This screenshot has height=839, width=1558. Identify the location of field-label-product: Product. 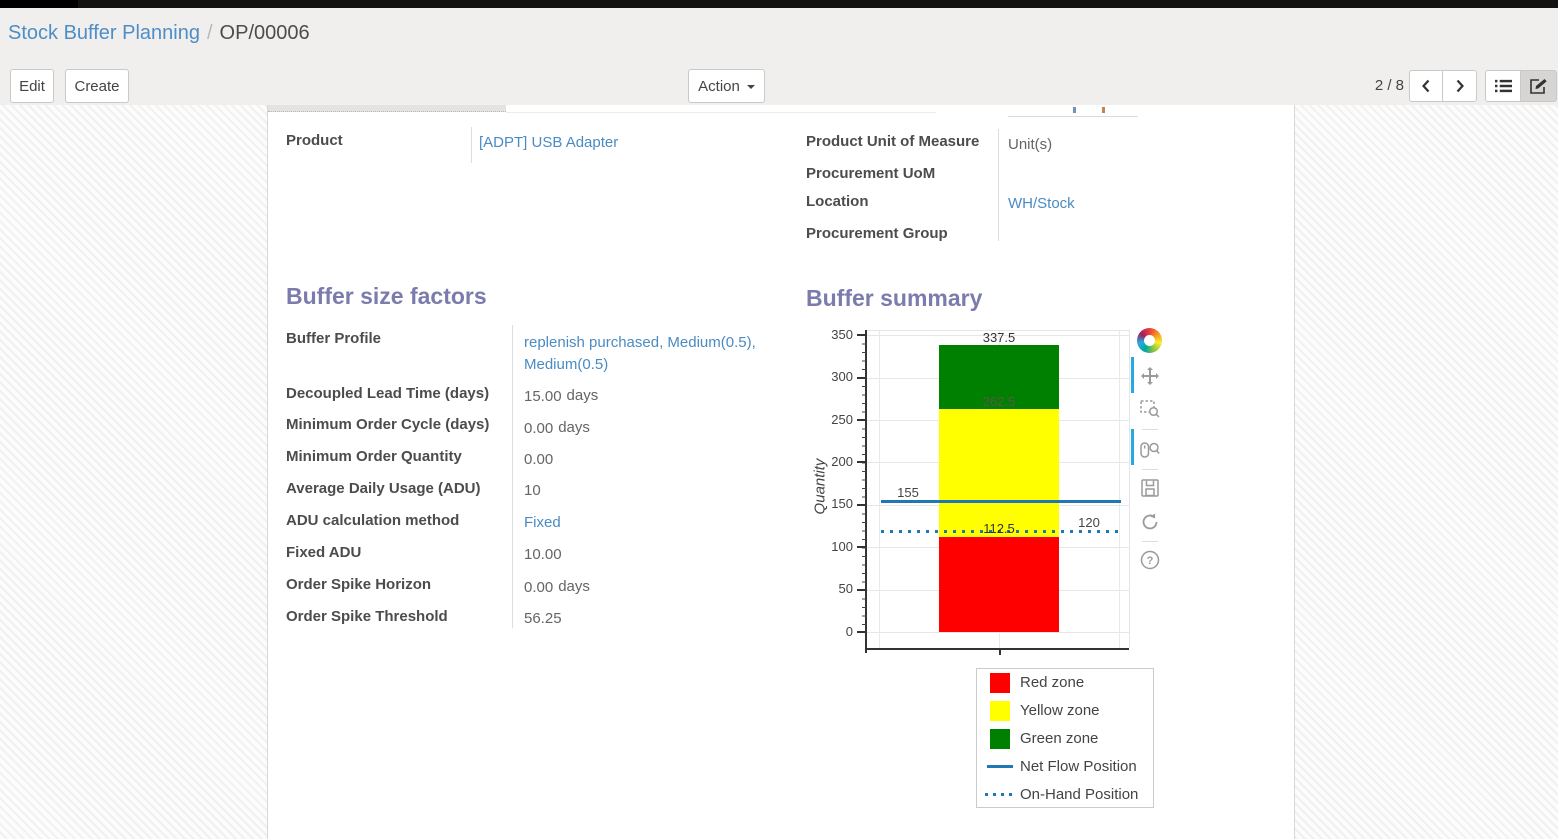
(314, 140).